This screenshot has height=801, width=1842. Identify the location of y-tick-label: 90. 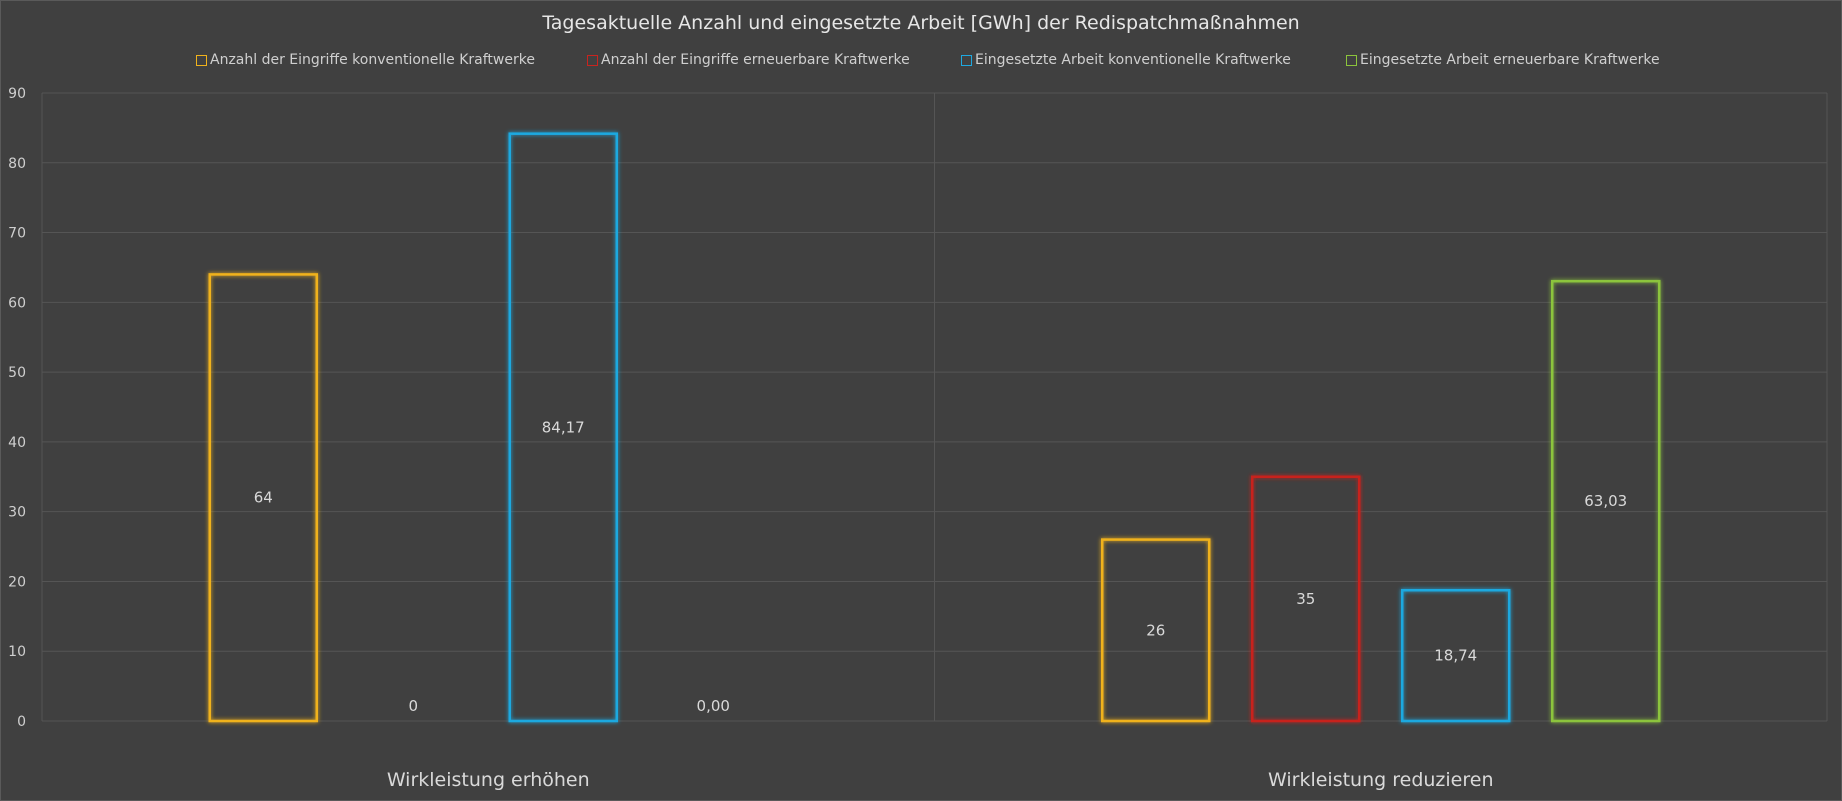
(17, 94).